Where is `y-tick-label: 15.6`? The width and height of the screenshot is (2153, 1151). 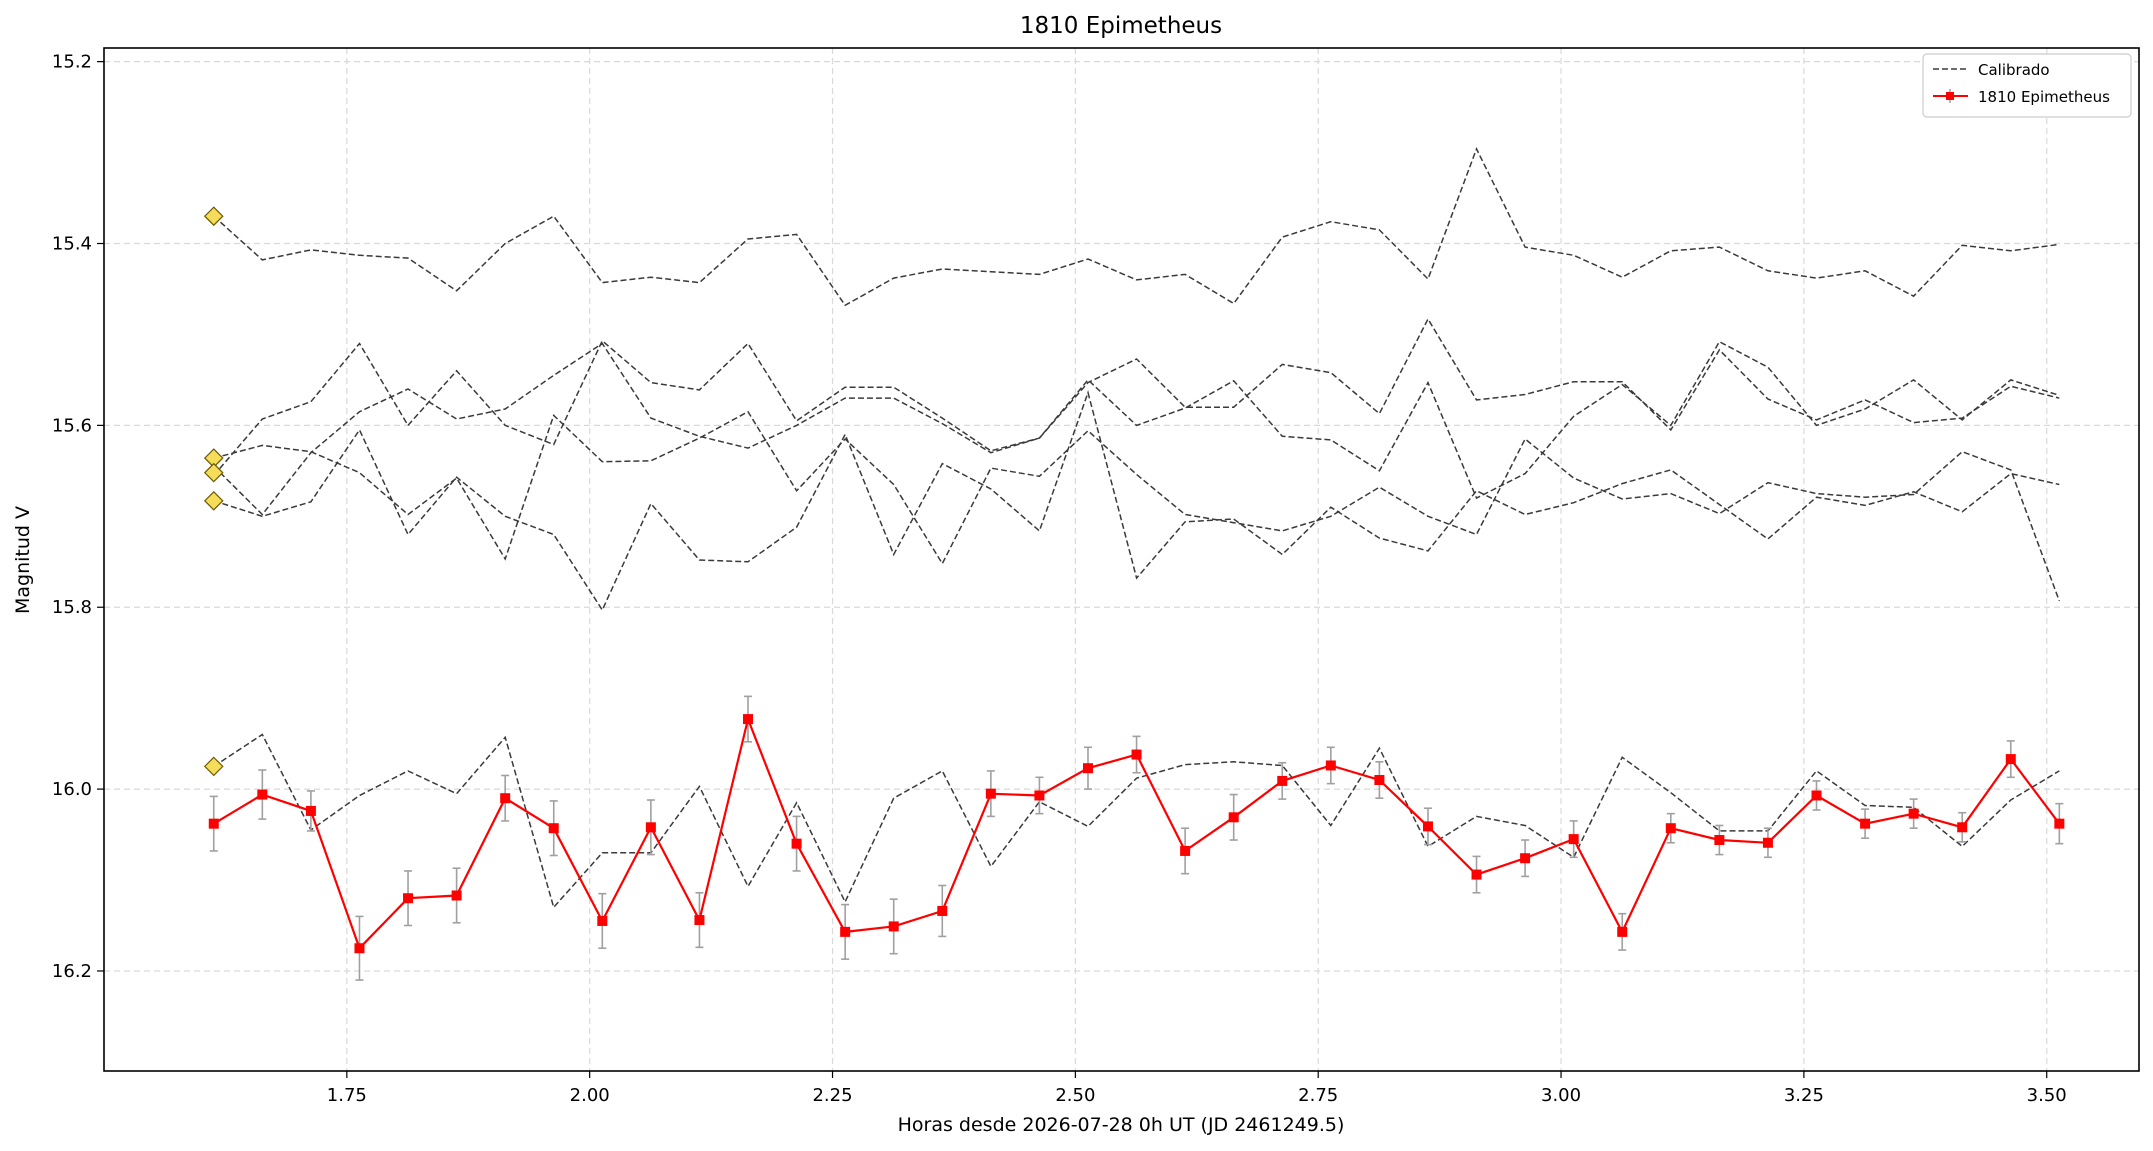 y-tick-label: 15.6 is located at coordinates (72, 425).